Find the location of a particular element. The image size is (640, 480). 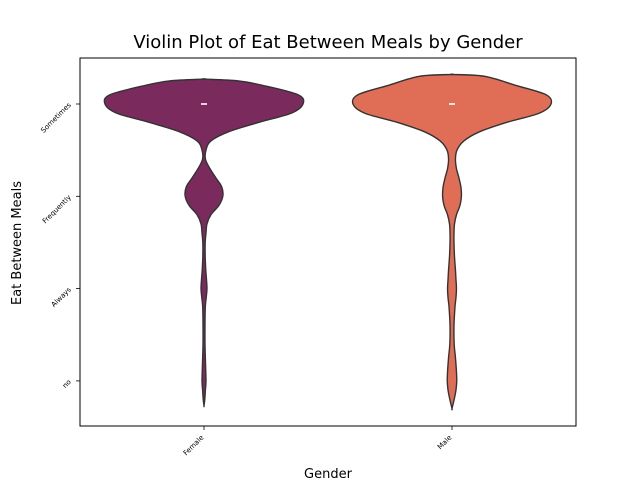

y-axis-ticks: Sometimes Frequently Always no is located at coordinates (59, 245).